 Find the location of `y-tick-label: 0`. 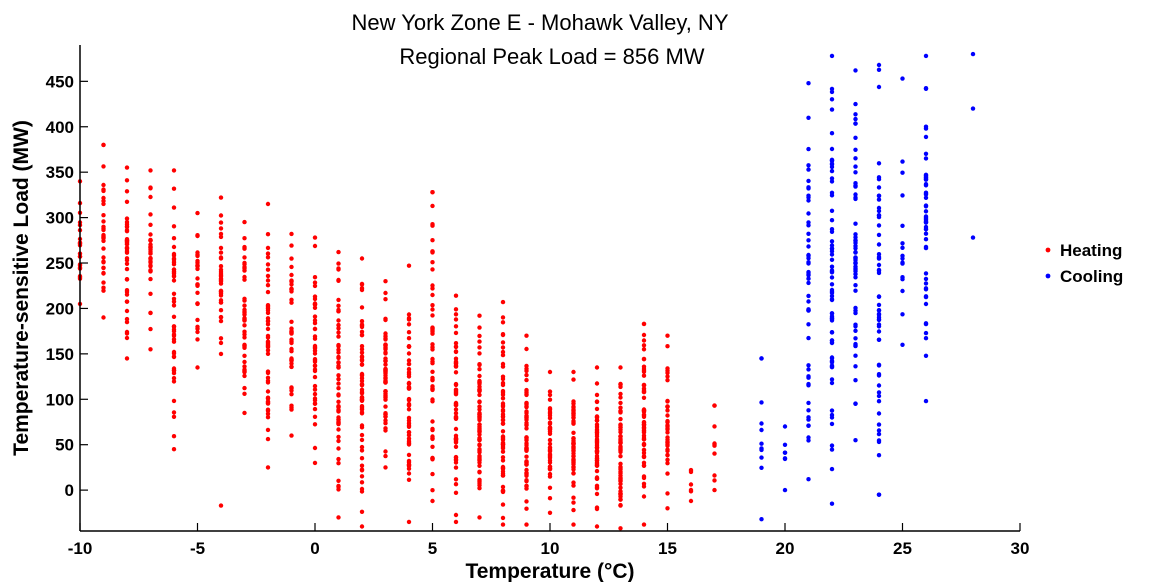

y-tick-label: 0 is located at coordinates (69, 490).